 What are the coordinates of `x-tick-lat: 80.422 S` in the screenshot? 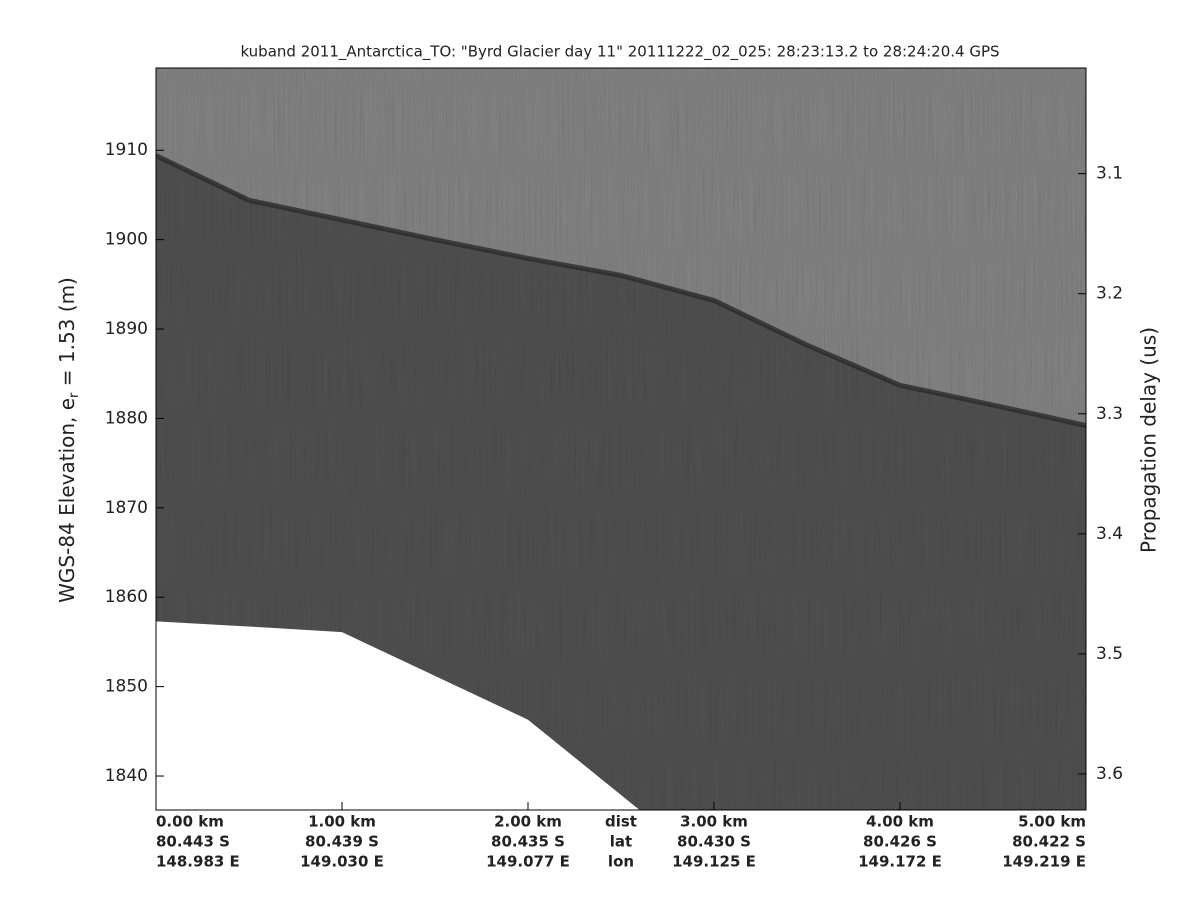 It's located at (1049, 842).